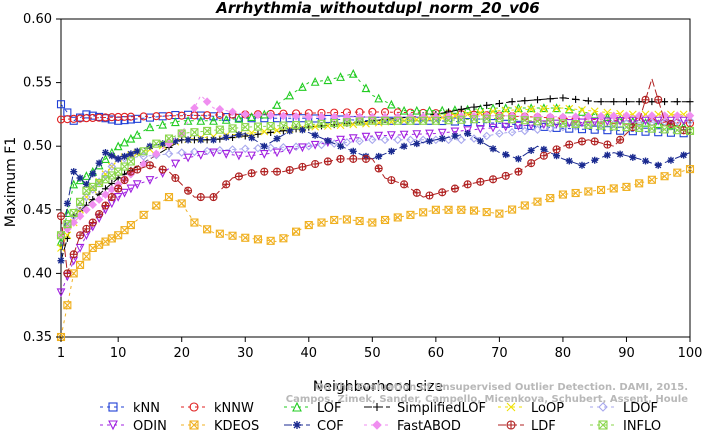 This screenshot has height=434, width=702. What do you see at coordinates (429, 426) in the screenshot?
I see `legend-label: FastABOD` at bounding box center [429, 426].